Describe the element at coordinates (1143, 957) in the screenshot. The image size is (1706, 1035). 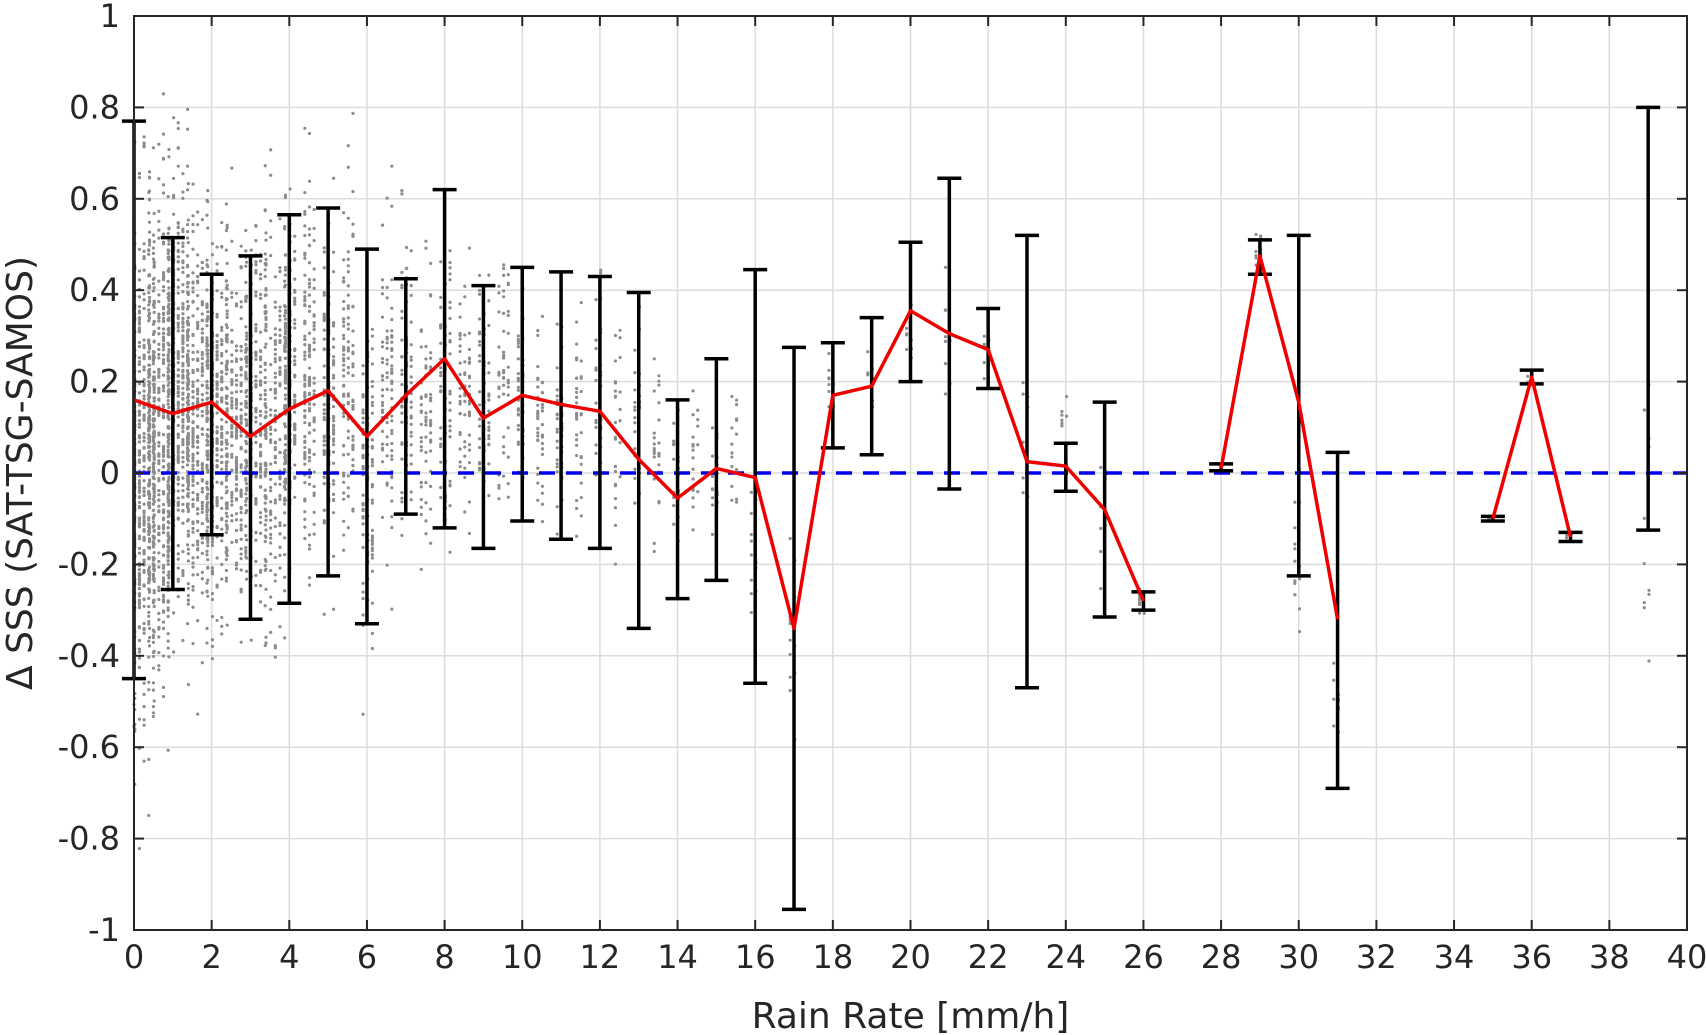
I see `x-tick-label: 26` at that location.